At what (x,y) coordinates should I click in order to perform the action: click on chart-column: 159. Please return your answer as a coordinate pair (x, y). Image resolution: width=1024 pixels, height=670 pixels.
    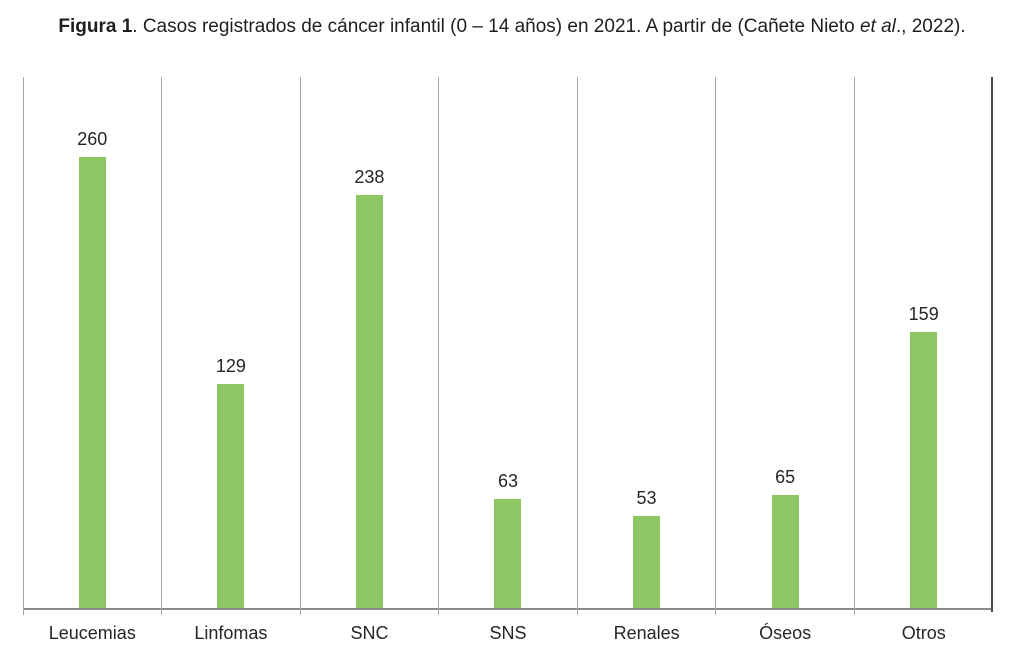
    Looking at the image, I should click on (923, 342).